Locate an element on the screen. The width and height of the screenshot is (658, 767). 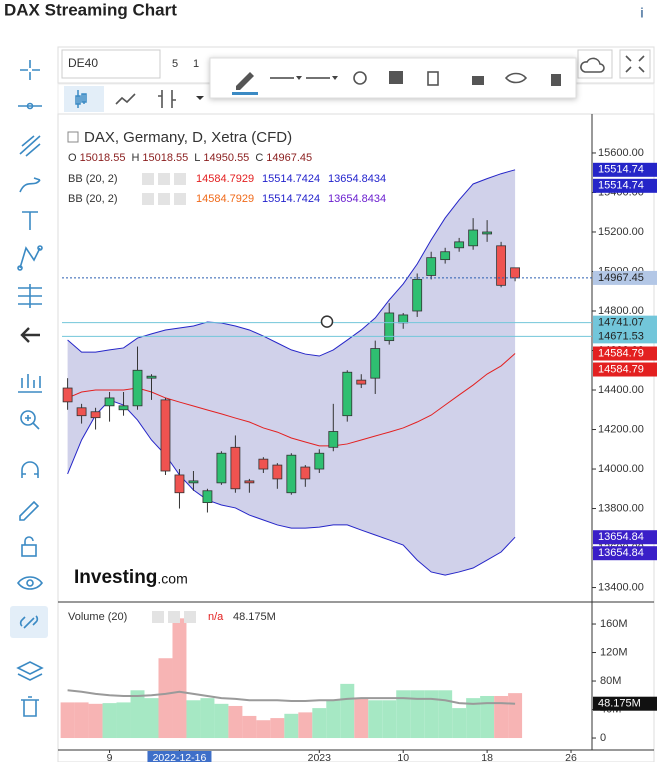
y-tick-label: 13400.00 is located at coordinates (621, 587).